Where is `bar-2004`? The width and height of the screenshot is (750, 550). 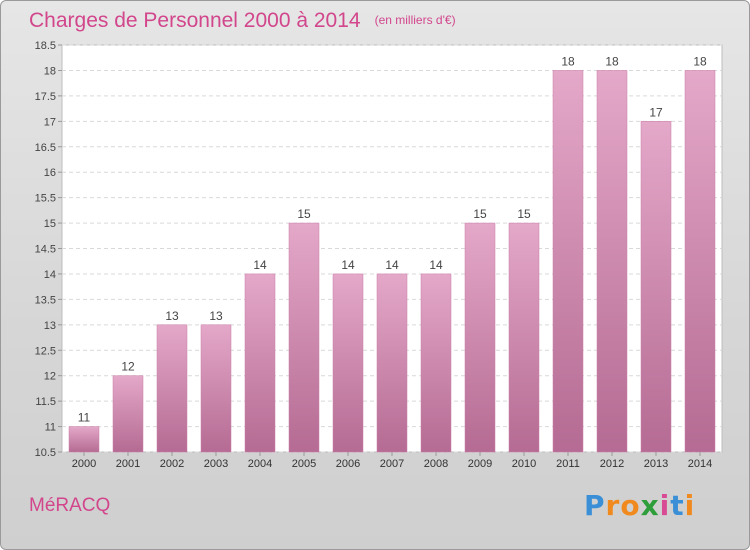 bar-2004 is located at coordinates (260, 363).